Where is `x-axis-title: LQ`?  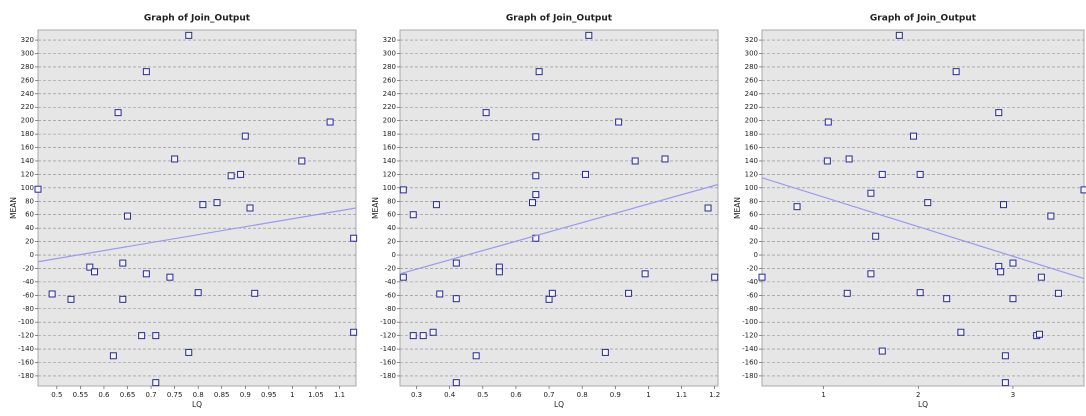 x-axis-title: LQ is located at coordinates (923, 404).